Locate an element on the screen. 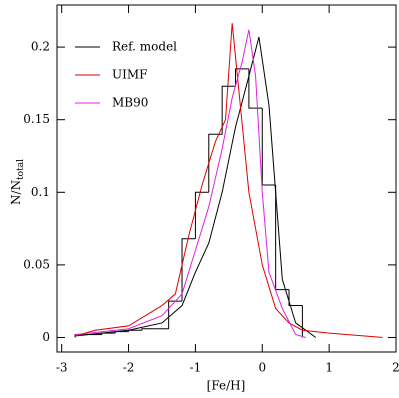 The height and width of the screenshot is (398, 399). y-axis-label: N/Ntotal is located at coordinates (17, 182).